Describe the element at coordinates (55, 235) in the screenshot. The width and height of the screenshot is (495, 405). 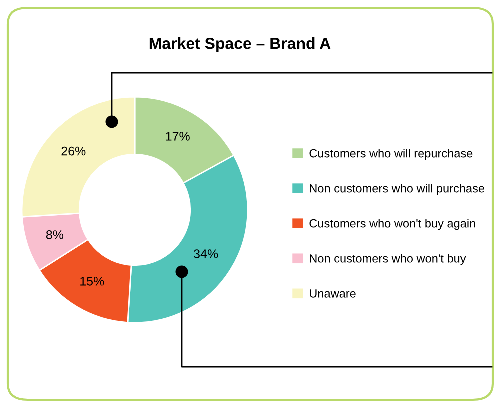
I see `data-label: 8%` at that location.